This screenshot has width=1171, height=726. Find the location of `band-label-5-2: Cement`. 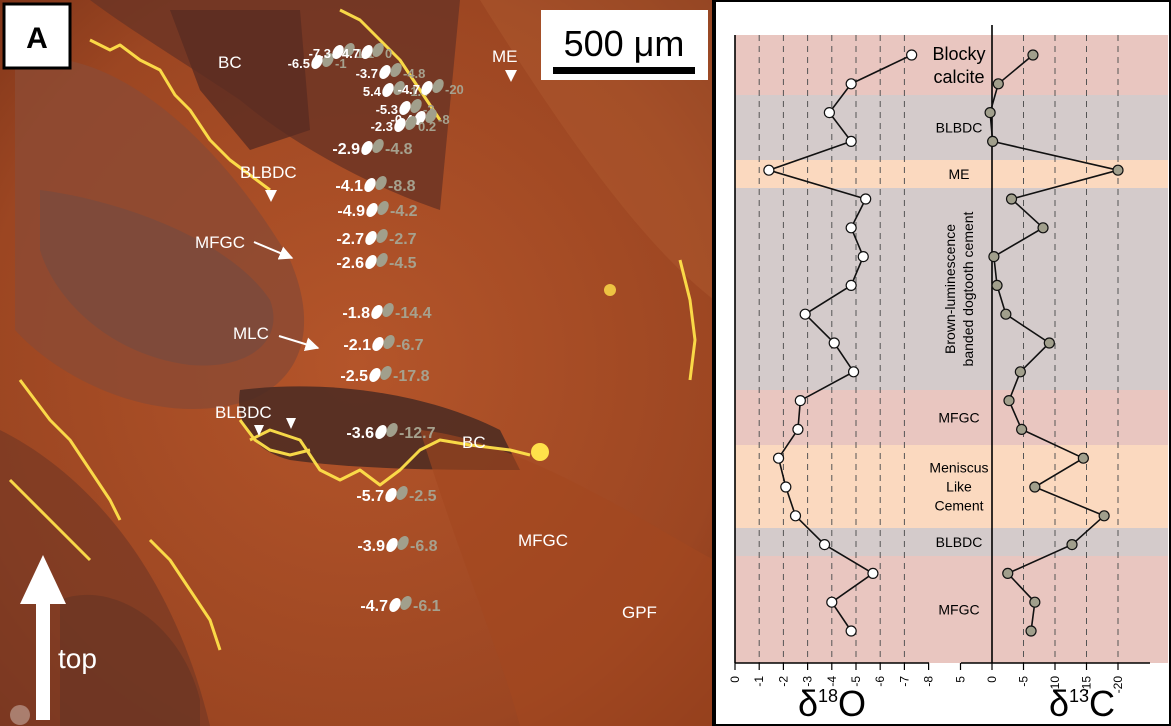

band-label-5-2: Cement is located at coordinates (958, 505).